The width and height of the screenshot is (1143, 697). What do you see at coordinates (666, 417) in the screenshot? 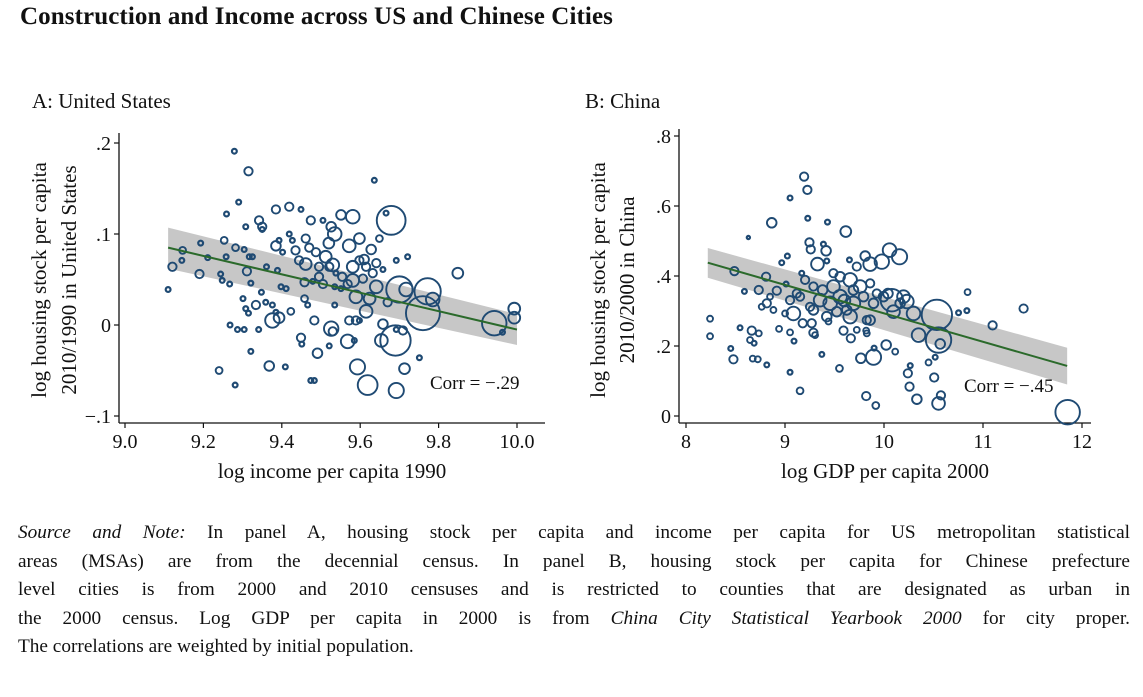
I see `y-tick-label: 0` at bounding box center [666, 417].